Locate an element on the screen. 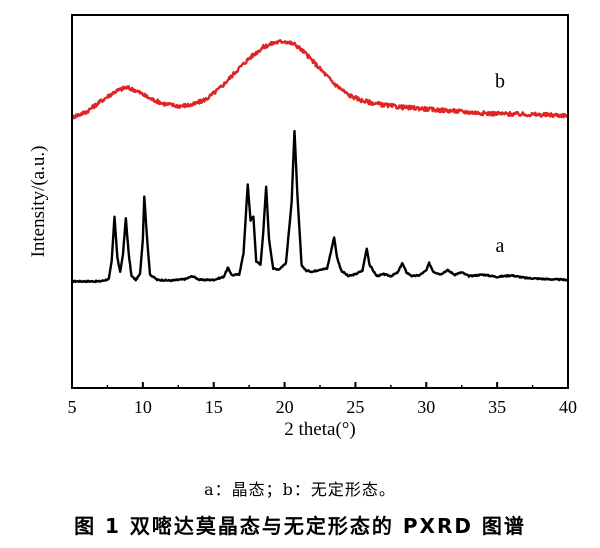 The height and width of the screenshot is (548, 600). figure-note: a：晶态；b：无定形态。 is located at coordinates (300, 489).